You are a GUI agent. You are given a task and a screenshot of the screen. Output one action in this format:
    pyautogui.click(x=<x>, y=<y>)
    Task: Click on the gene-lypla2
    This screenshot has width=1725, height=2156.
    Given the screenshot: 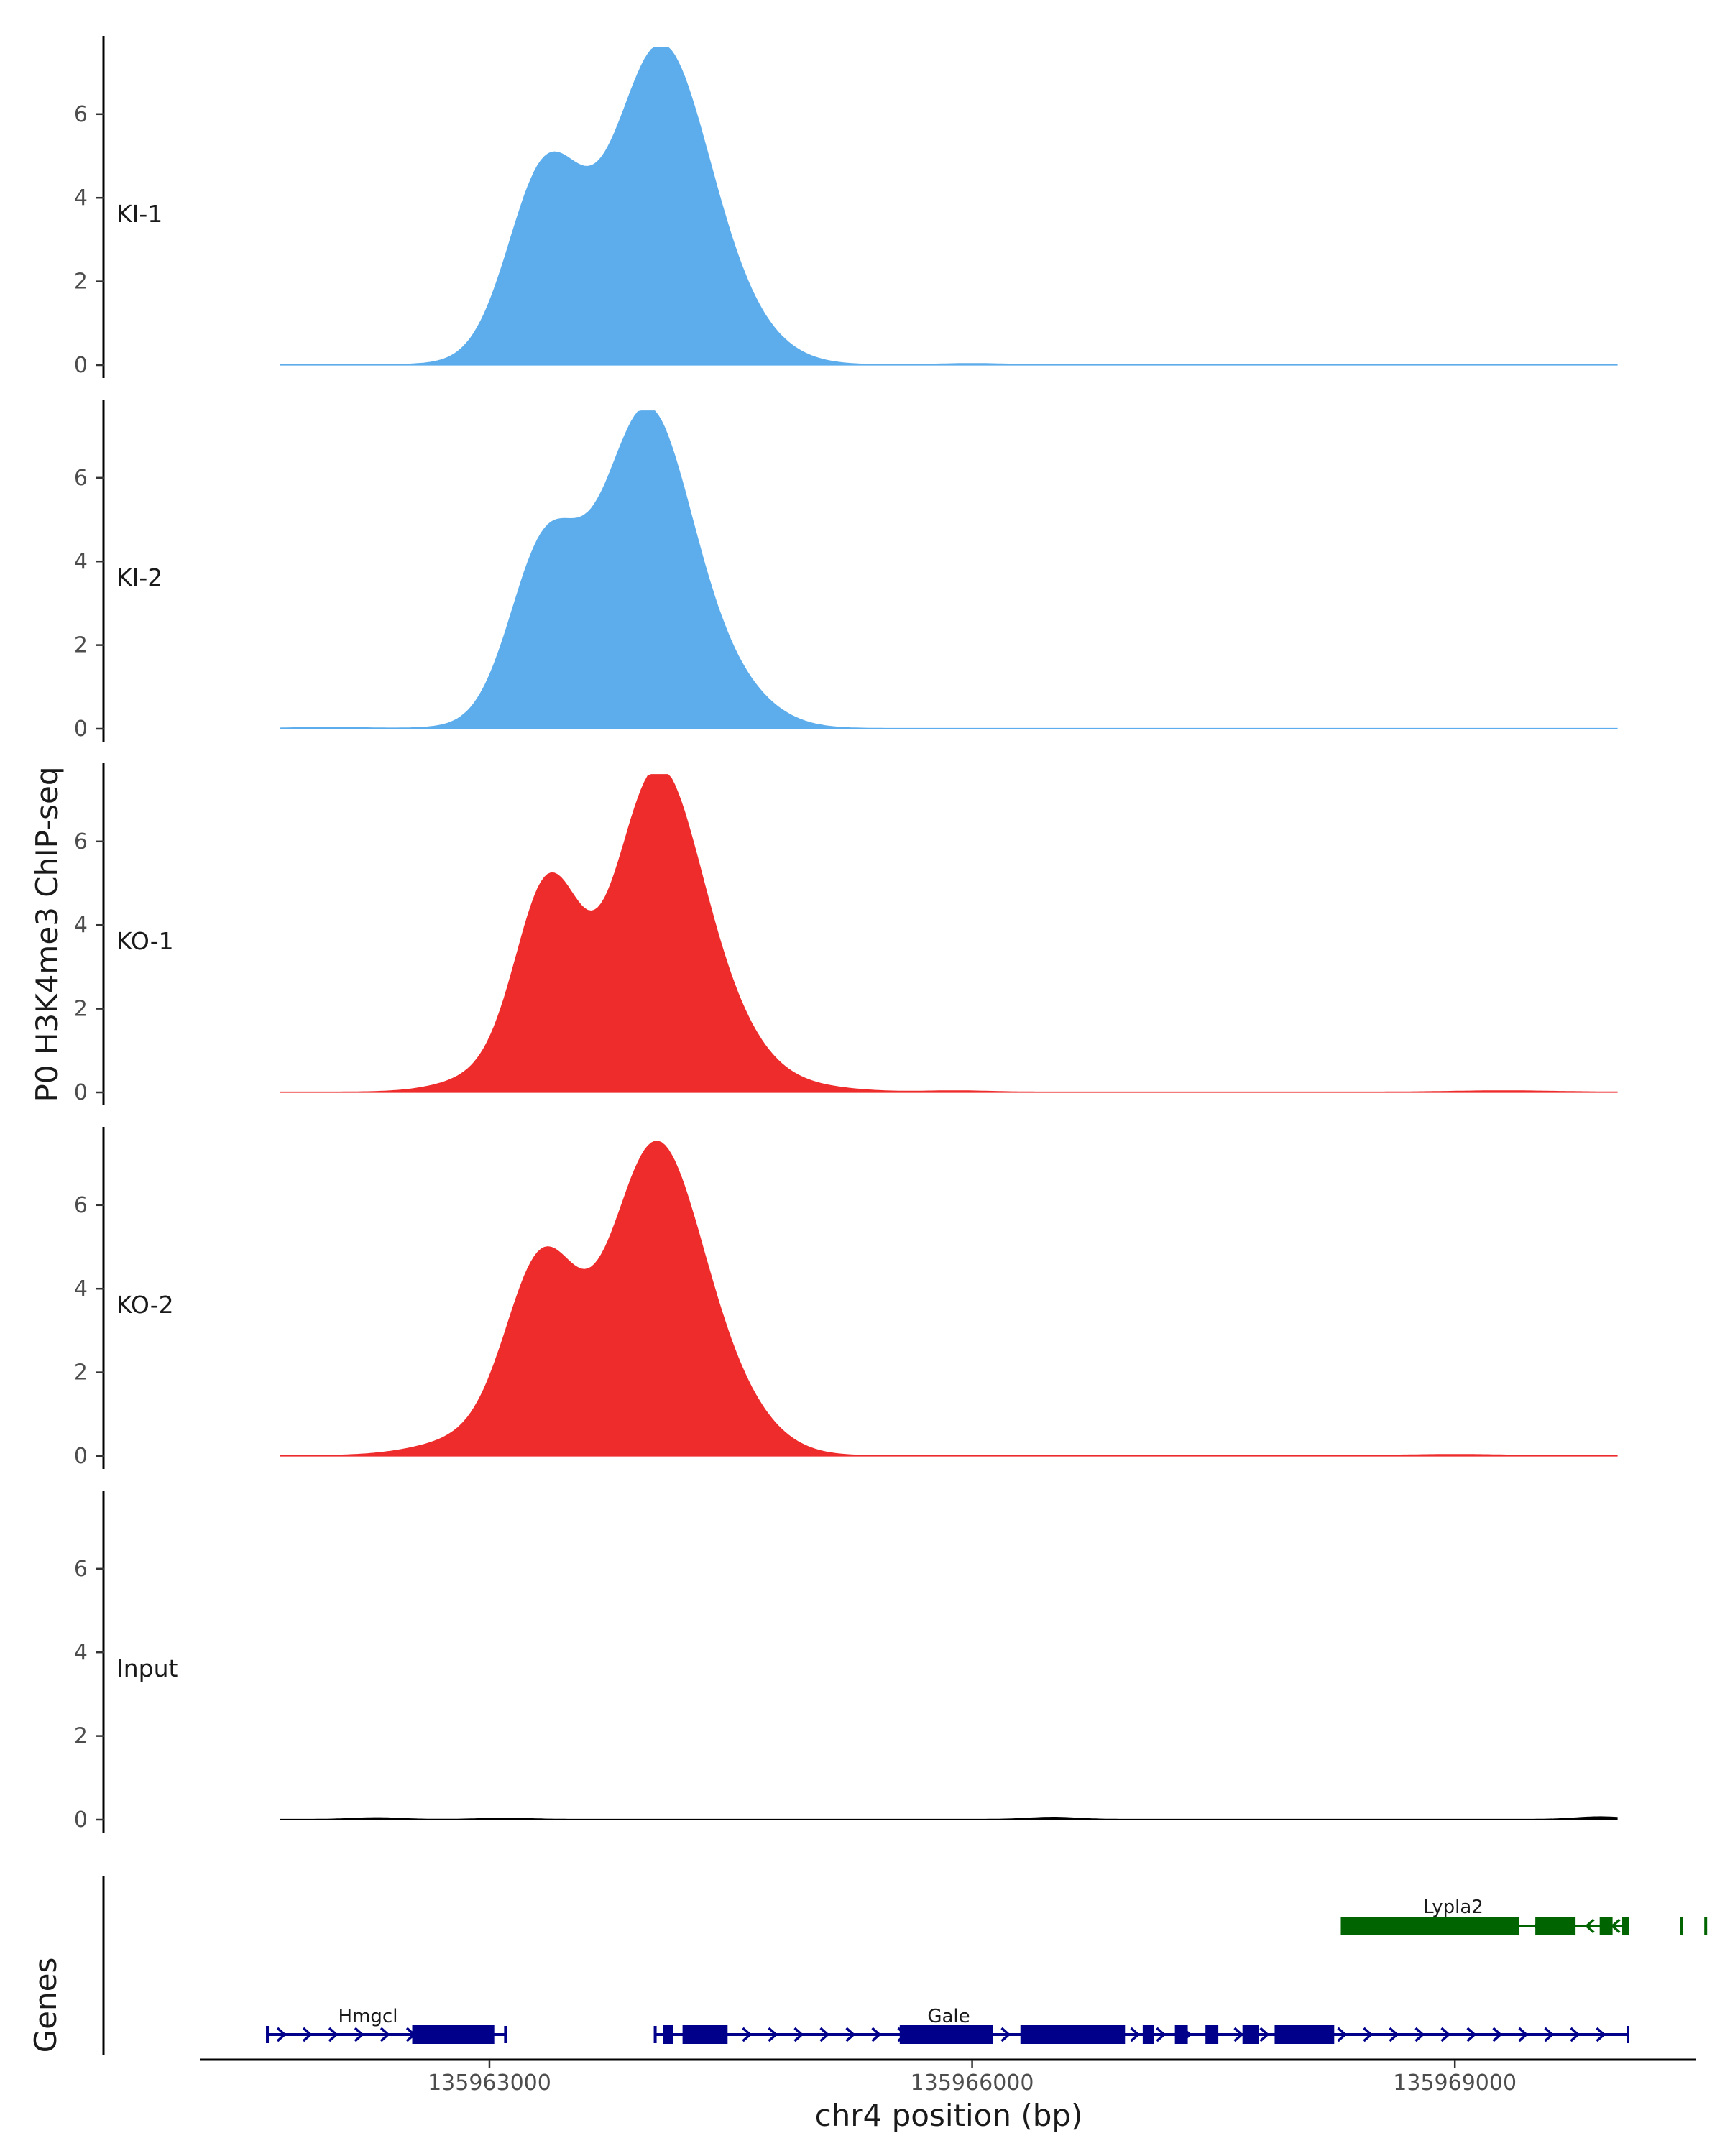 What is the action you would take?
    pyautogui.click(x=1524, y=1926)
    